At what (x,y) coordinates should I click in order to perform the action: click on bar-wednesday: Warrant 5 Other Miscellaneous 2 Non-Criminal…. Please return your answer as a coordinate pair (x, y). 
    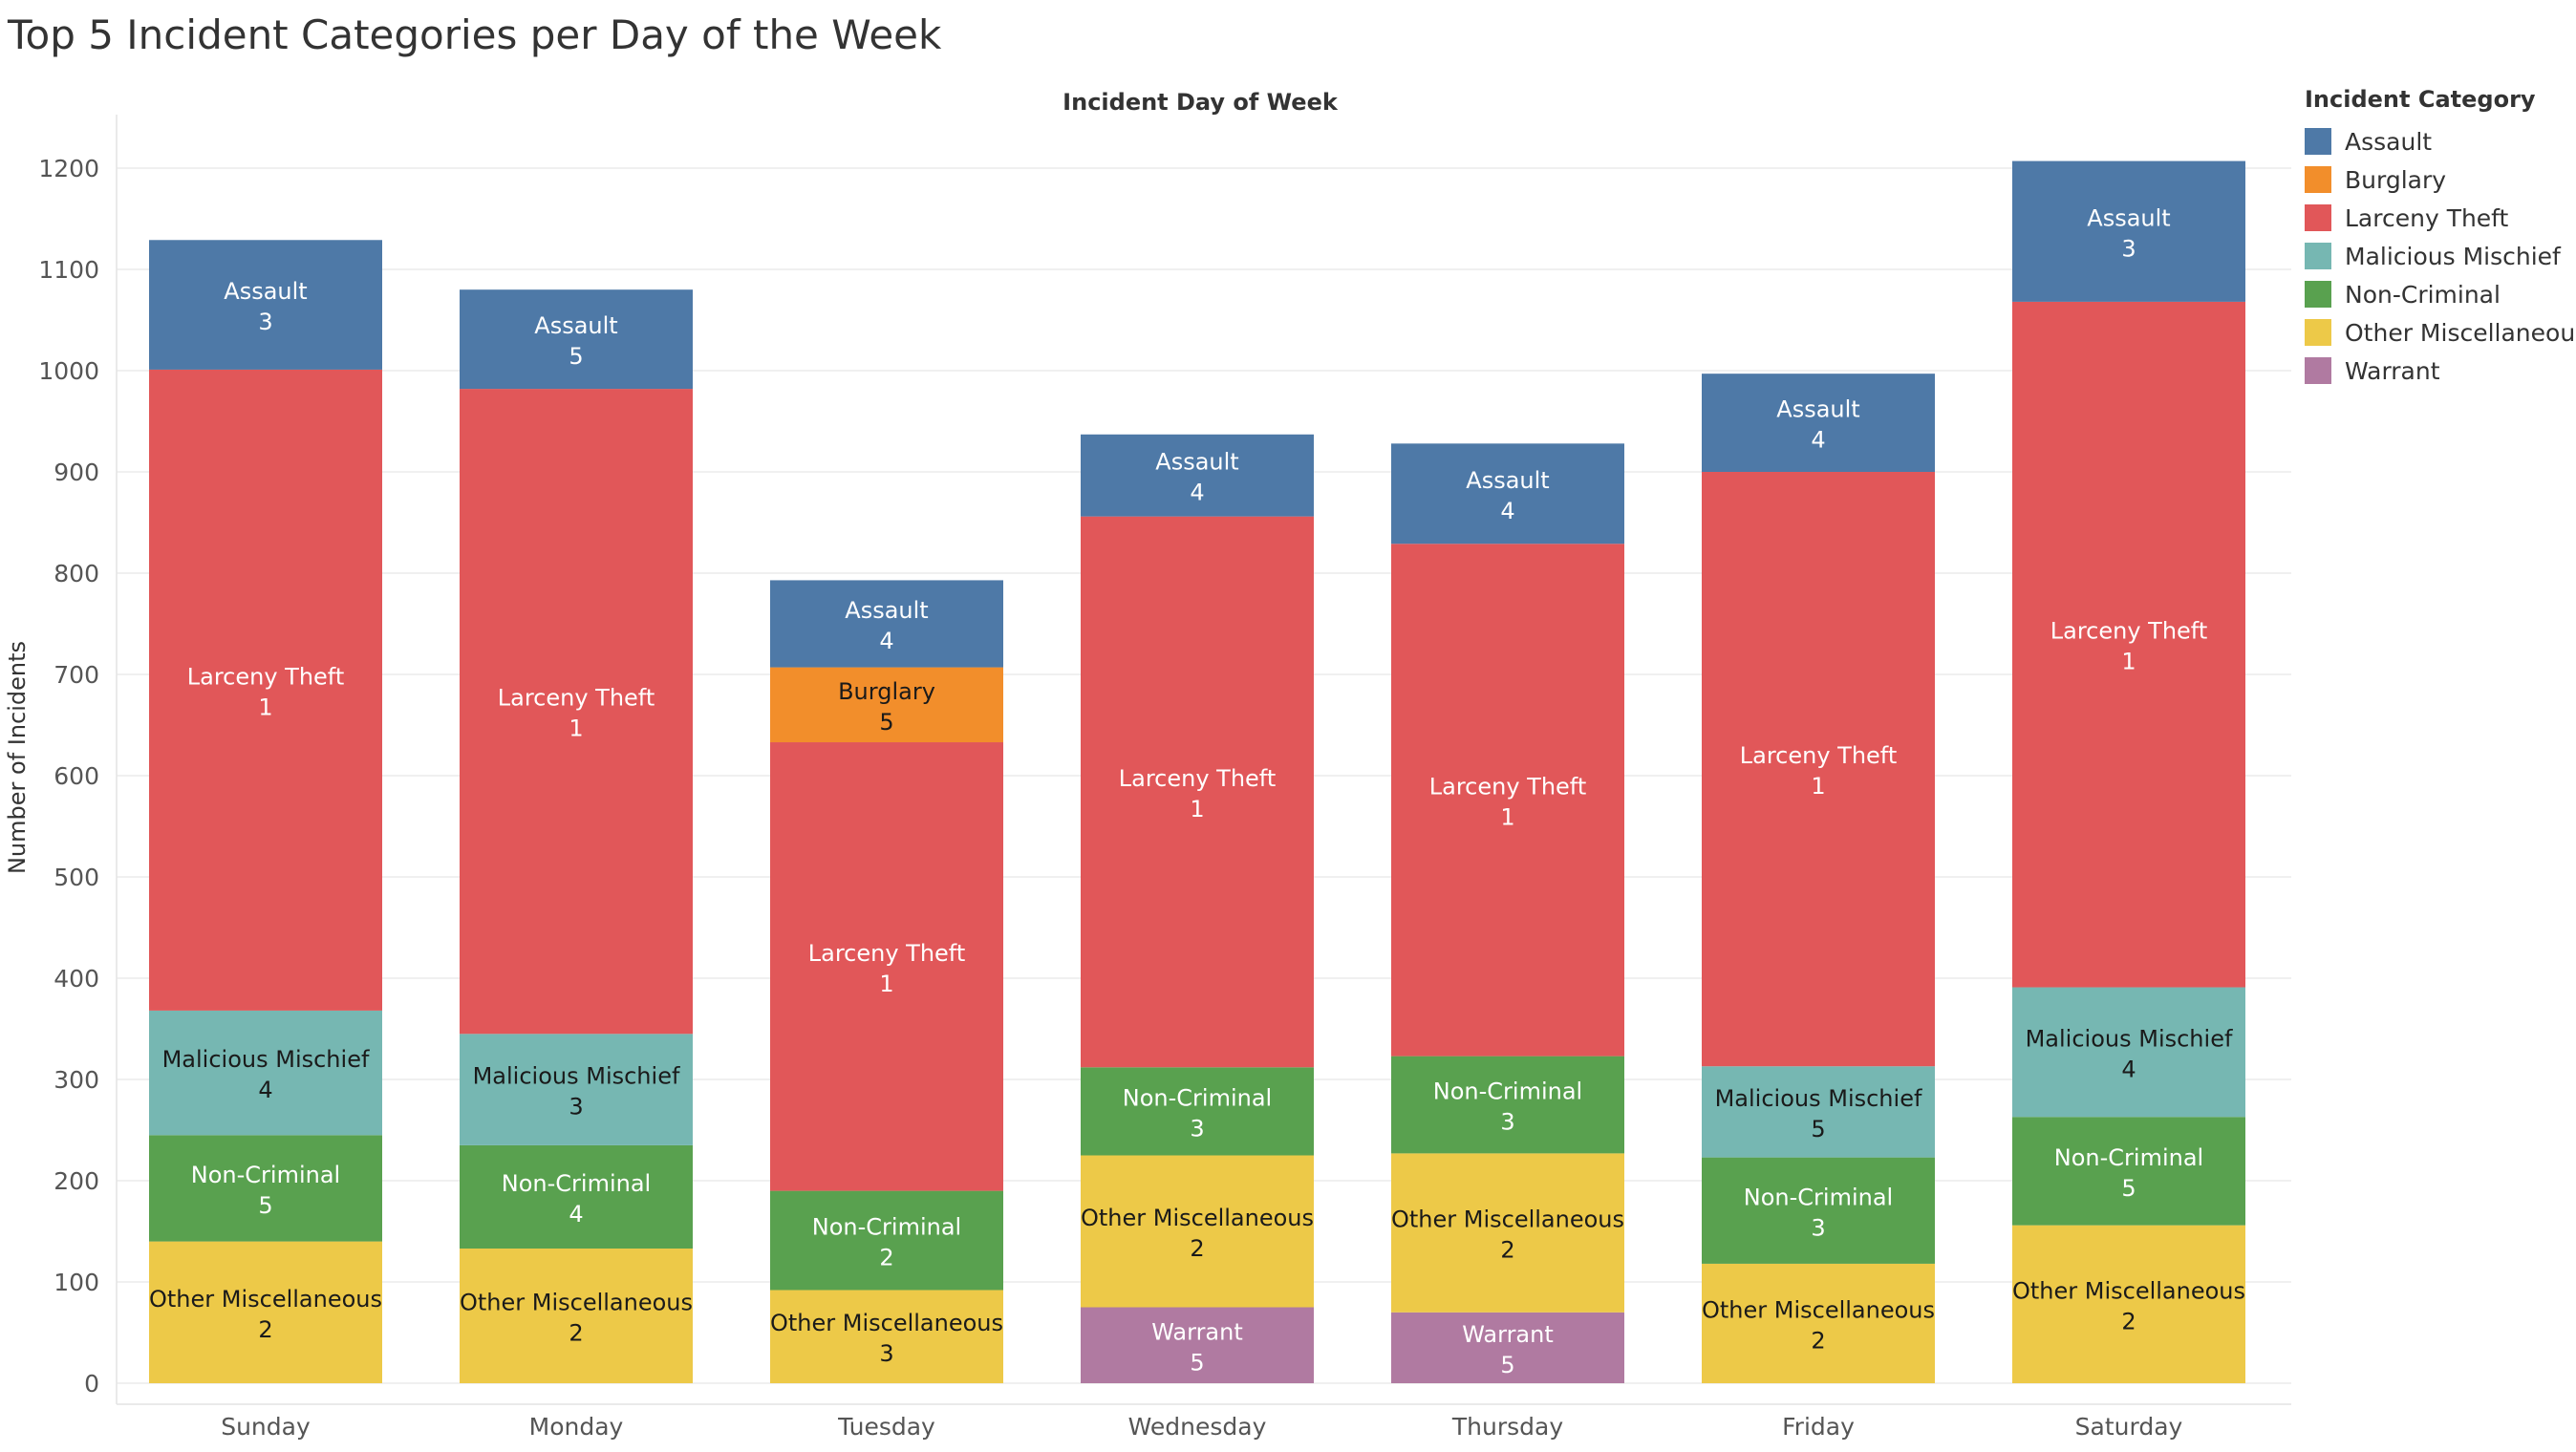
    Looking at the image, I should click on (1197, 908).